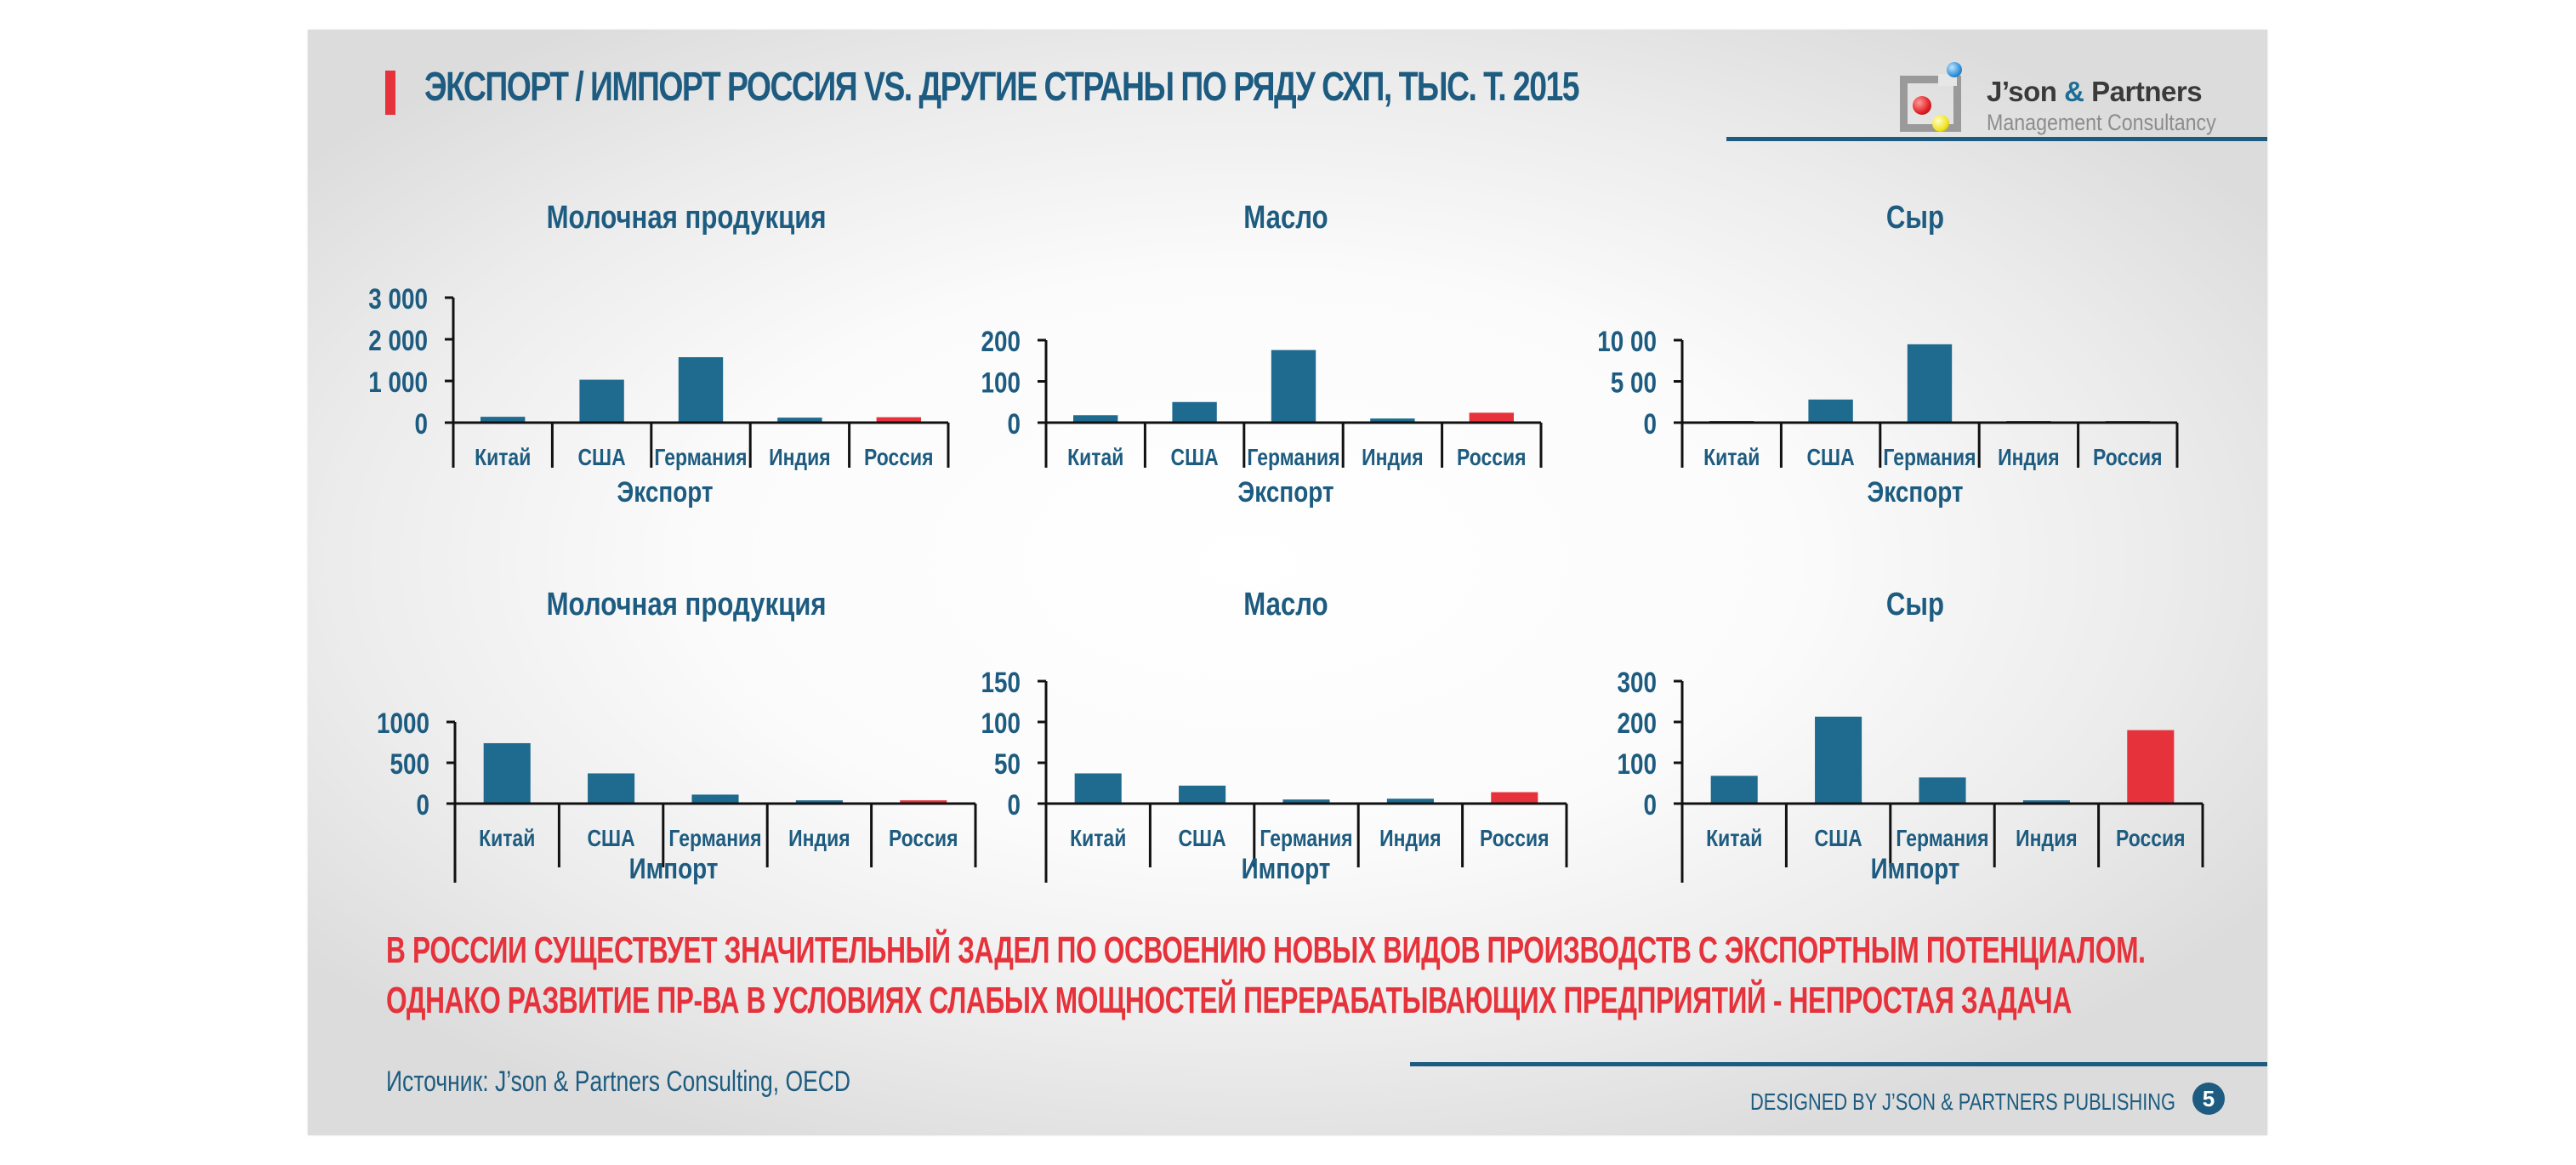  Describe the element at coordinates (2026, 91) in the screenshot. I see `logo-name-part1: J’son` at that location.